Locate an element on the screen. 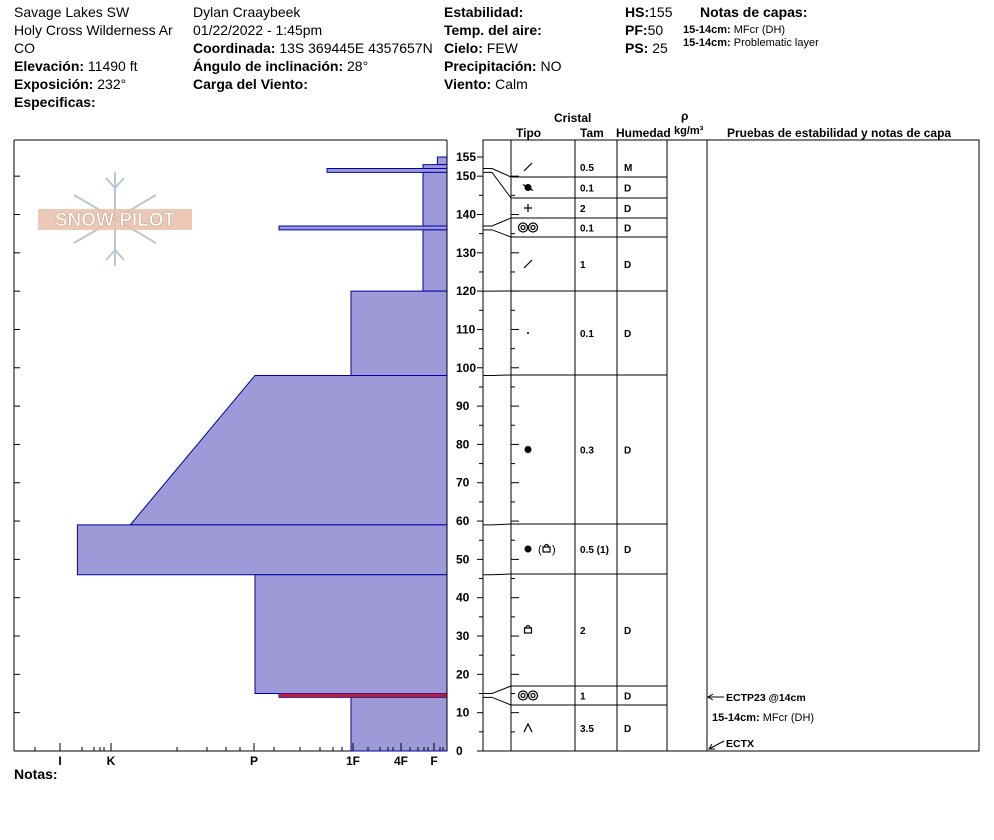  wind-value: Calm is located at coordinates (511, 84).